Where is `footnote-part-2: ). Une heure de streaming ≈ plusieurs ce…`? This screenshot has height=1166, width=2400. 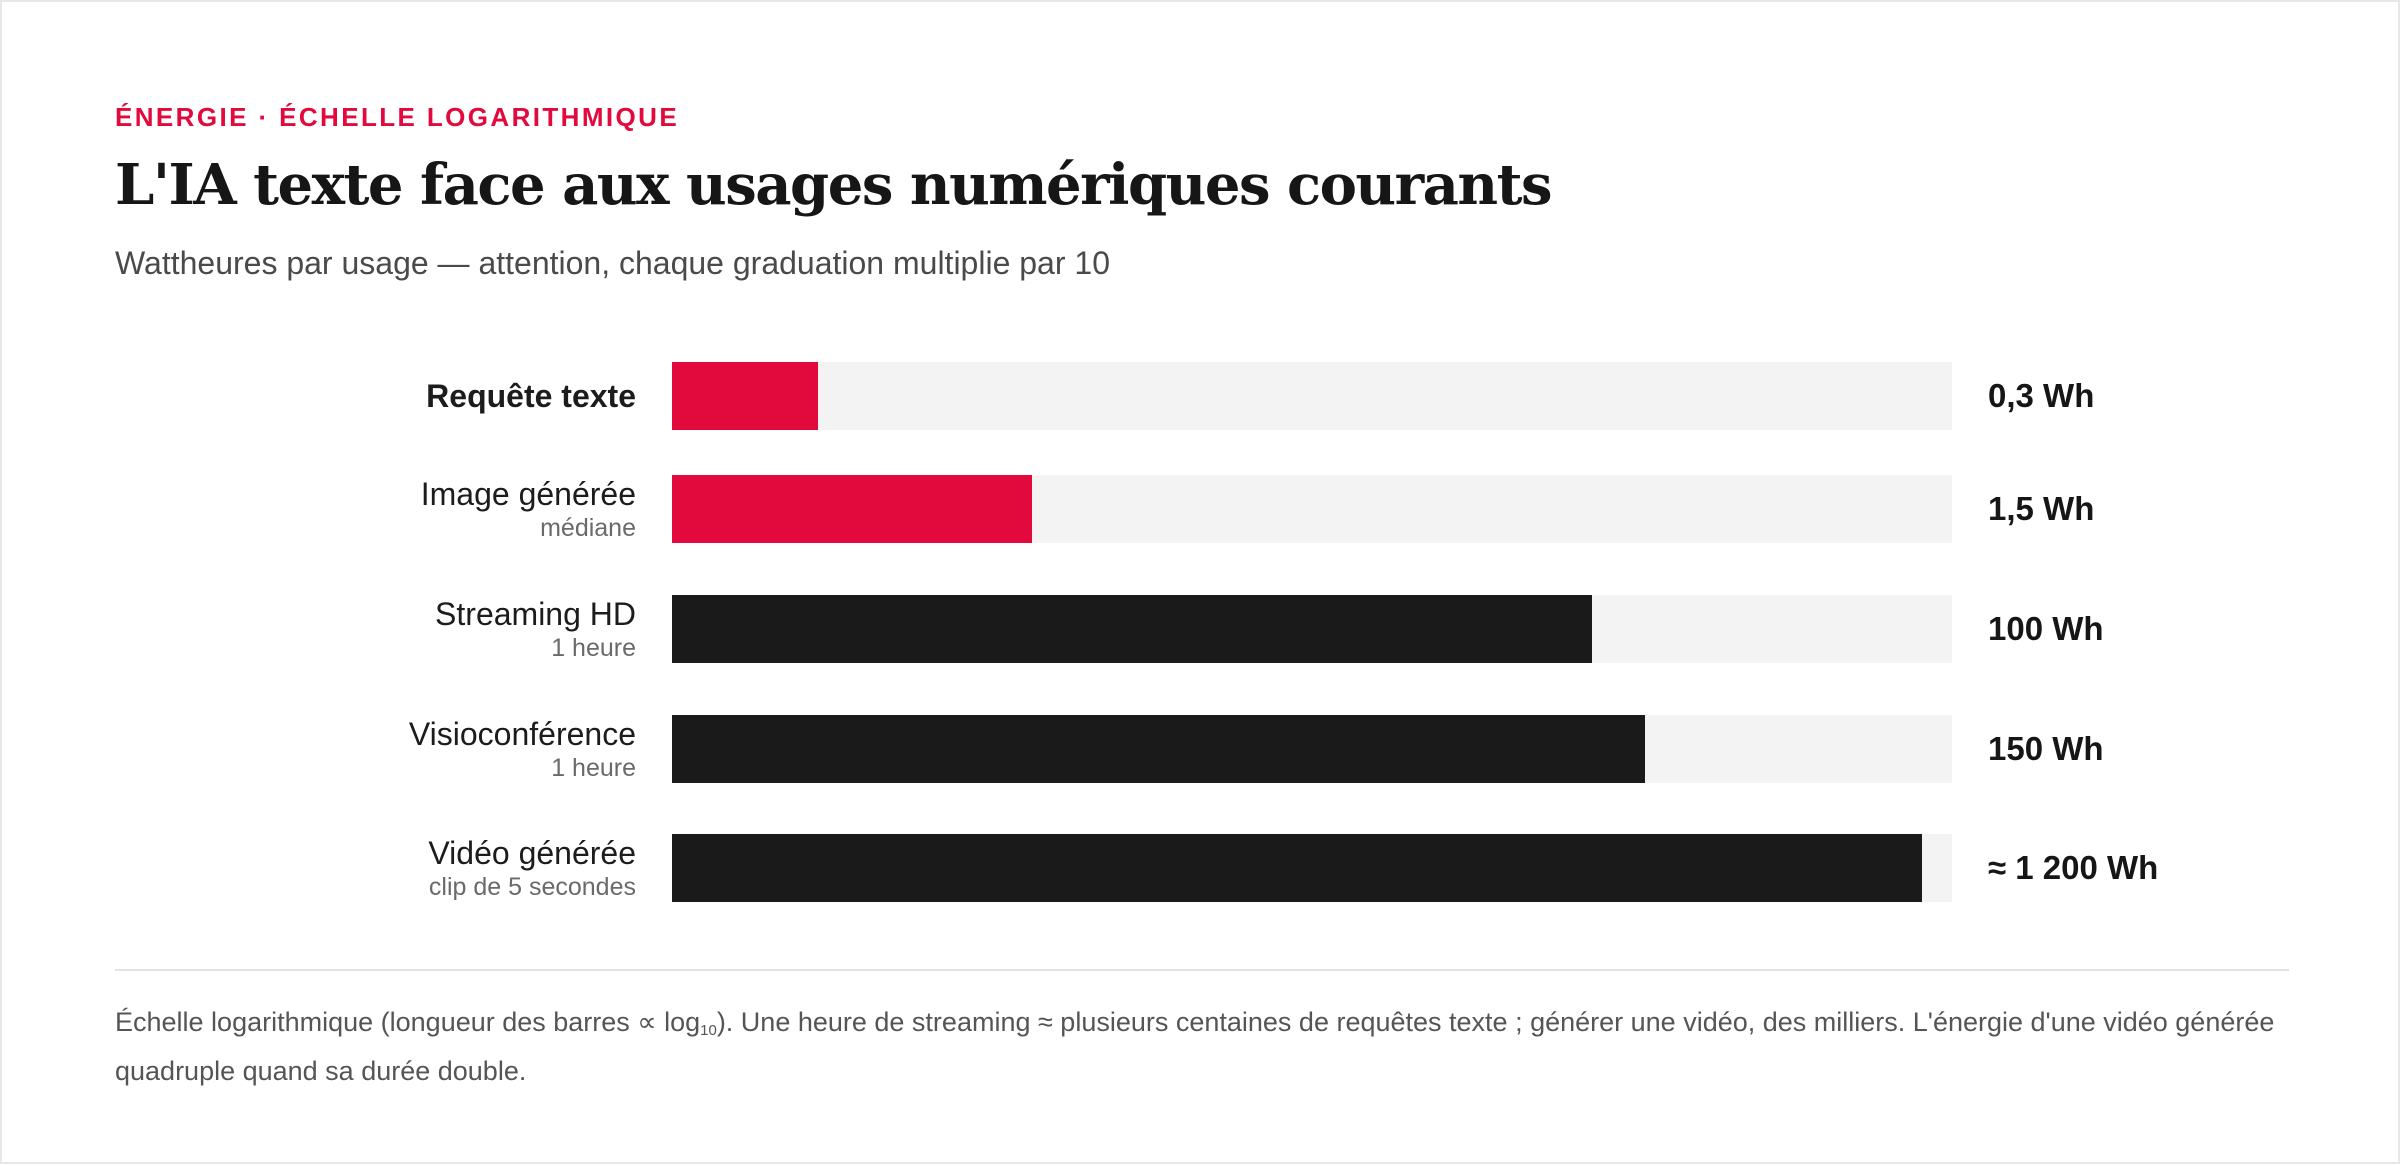 footnote-part-2: ). Une heure de streaming ≈ plusieurs ce… is located at coordinates (1195, 1046).